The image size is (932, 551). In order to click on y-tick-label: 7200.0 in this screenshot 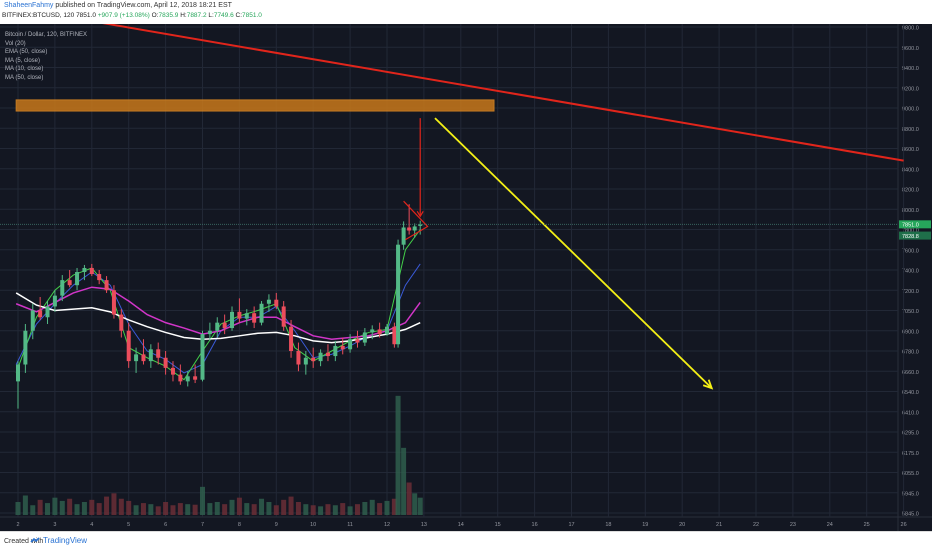, I will do `click(910, 292)`.